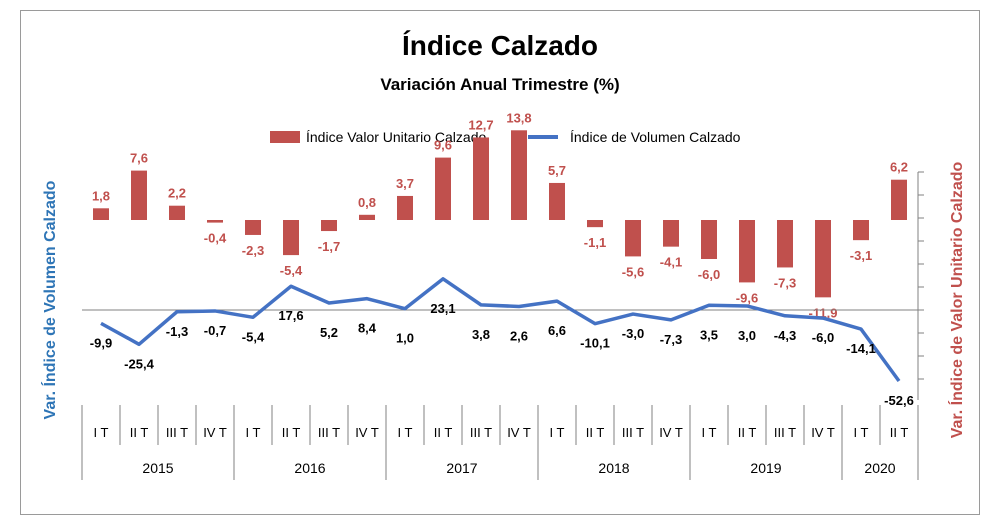  Describe the element at coordinates (595, 242) in the screenshot. I see `bar-data-label: -1,1` at that location.